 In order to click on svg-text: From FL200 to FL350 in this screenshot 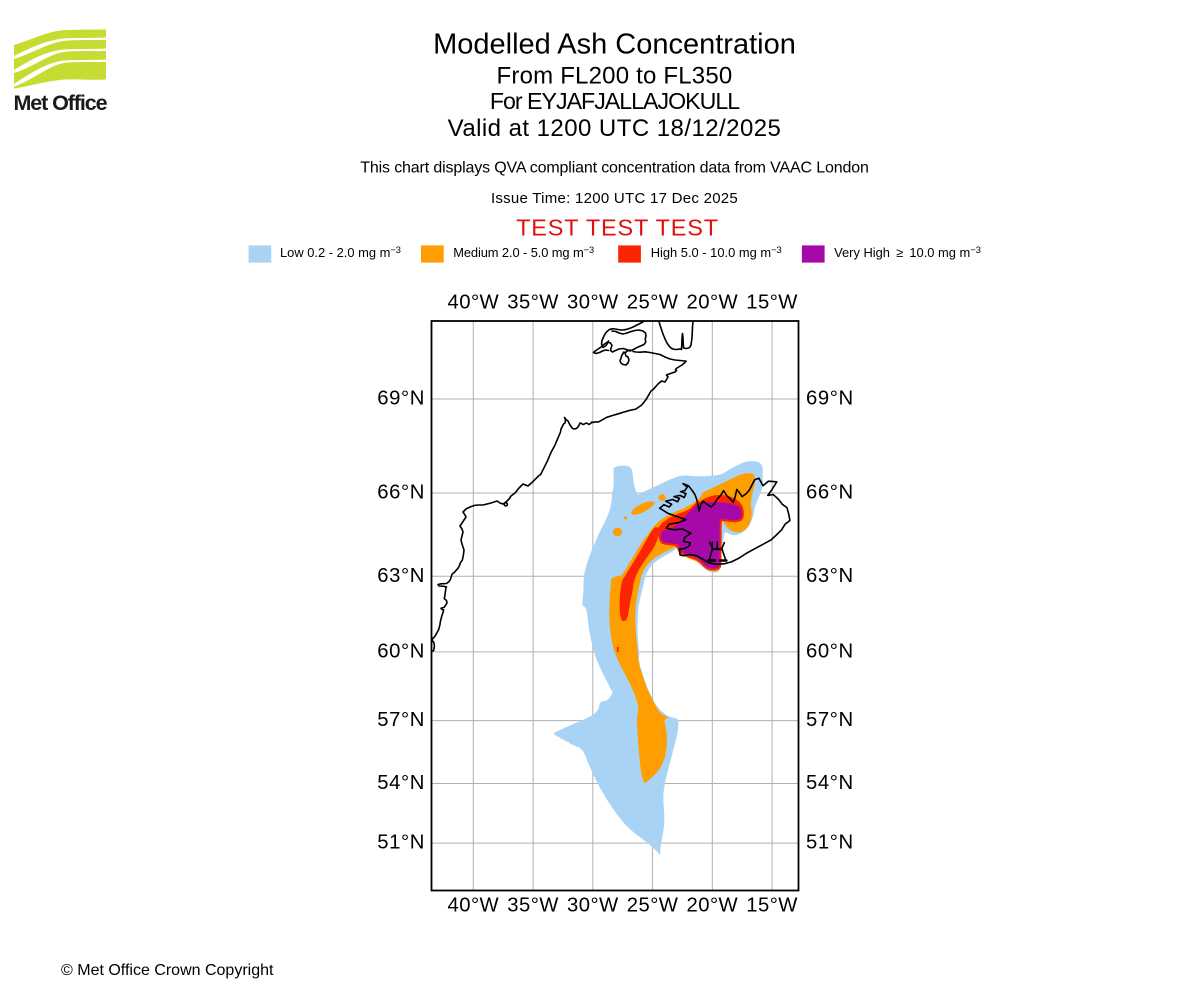, I will do `click(615, 76)`.